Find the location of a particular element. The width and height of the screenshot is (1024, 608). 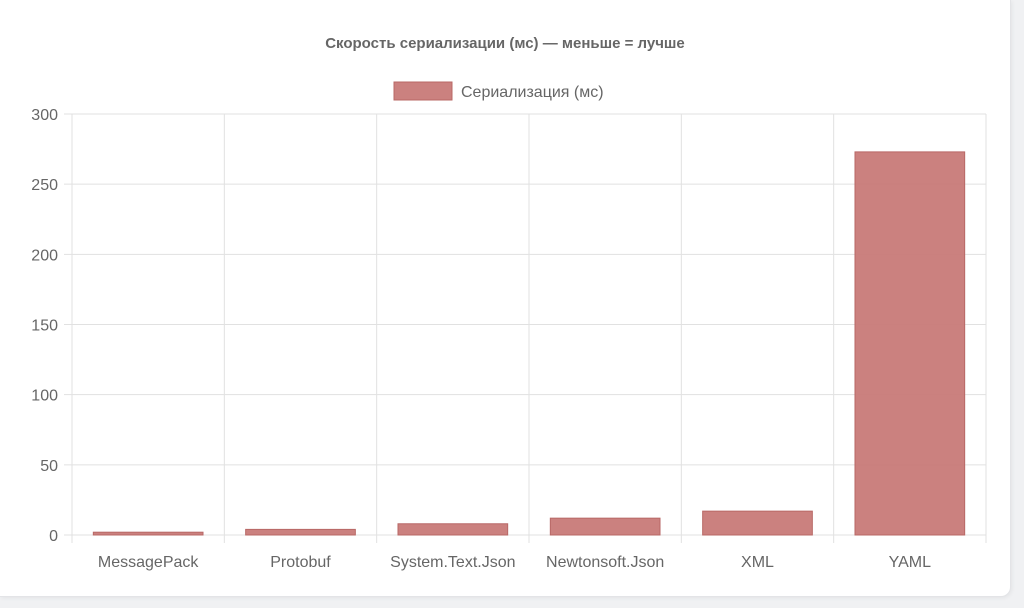

y-tick-label: 0 is located at coordinates (53, 536).